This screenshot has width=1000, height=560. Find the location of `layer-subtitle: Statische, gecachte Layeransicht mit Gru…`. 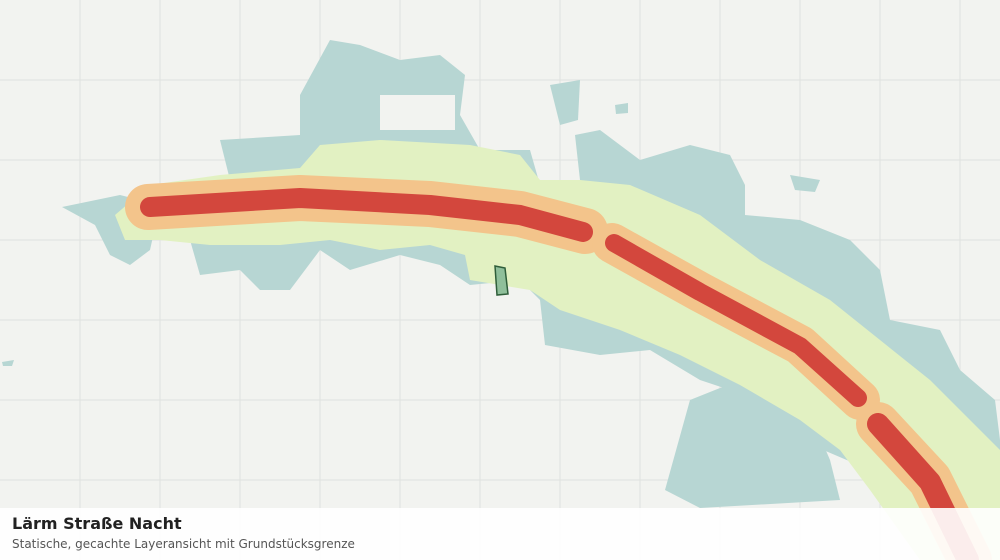

layer-subtitle: Statische, gecachte Layeransicht mit Gru… is located at coordinates (183, 544).